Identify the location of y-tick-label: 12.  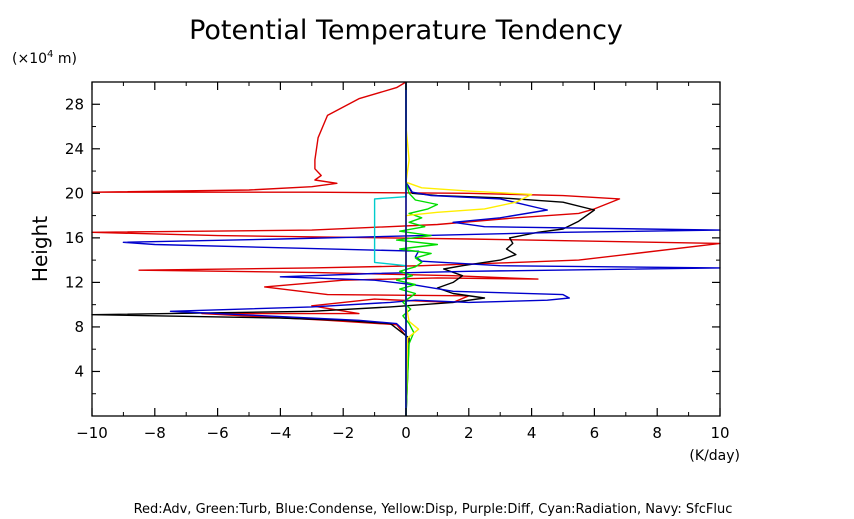
(74, 282).